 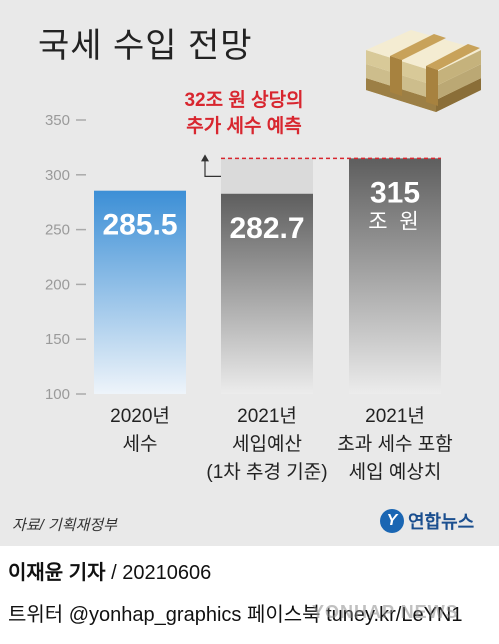 What do you see at coordinates (441, 522) in the screenshot?
I see `logo-text: 연합뉴스` at bounding box center [441, 522].